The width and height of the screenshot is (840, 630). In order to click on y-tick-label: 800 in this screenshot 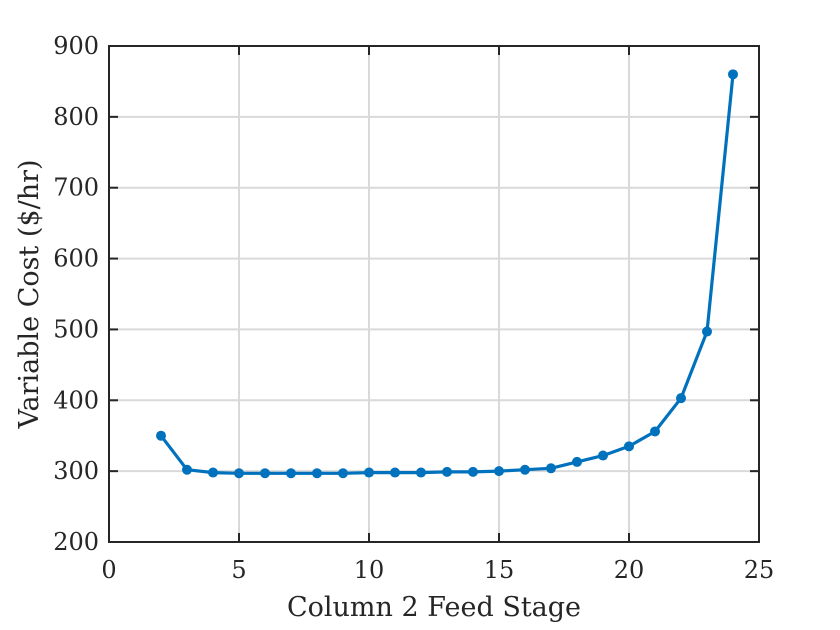, I will do `click(76, 117)`.